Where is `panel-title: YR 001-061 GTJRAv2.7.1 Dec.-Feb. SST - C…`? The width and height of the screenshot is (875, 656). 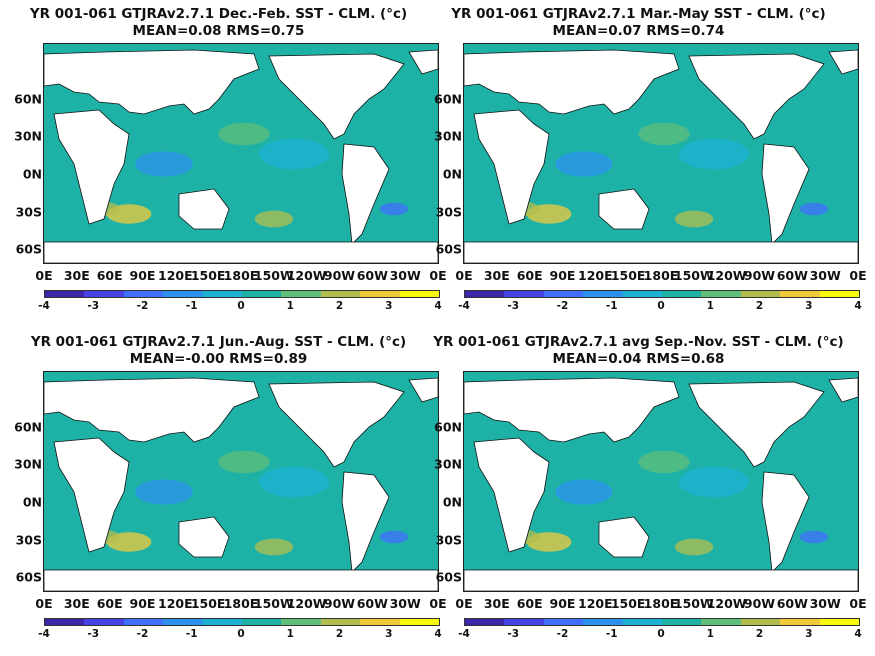
panel-title: YR 001-061 GTJRAv2.7.1 Dec.-Feb. SST - C… is located at coordinates (218, 14).